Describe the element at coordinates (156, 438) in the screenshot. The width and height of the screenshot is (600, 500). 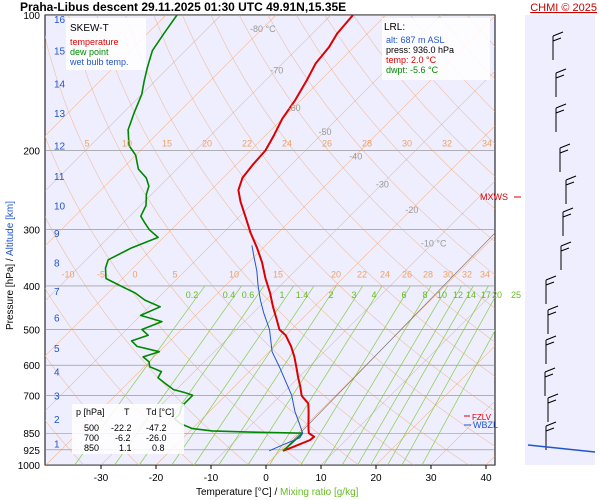
I see `table-cell: -26.0` at that location.